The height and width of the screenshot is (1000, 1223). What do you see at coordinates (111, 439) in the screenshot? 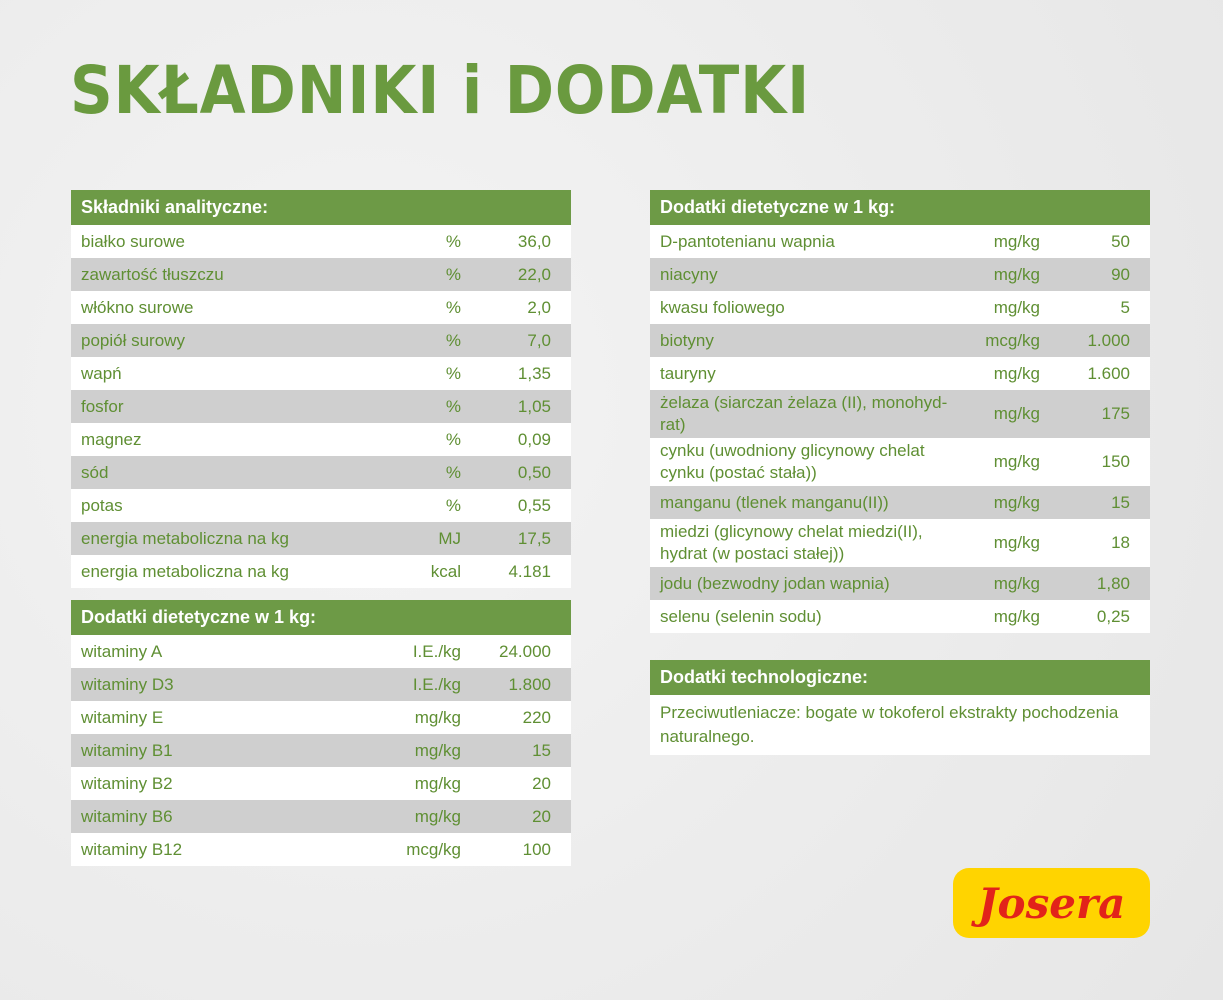
I see `row-name: magnez` at bounding box center [111, 439].